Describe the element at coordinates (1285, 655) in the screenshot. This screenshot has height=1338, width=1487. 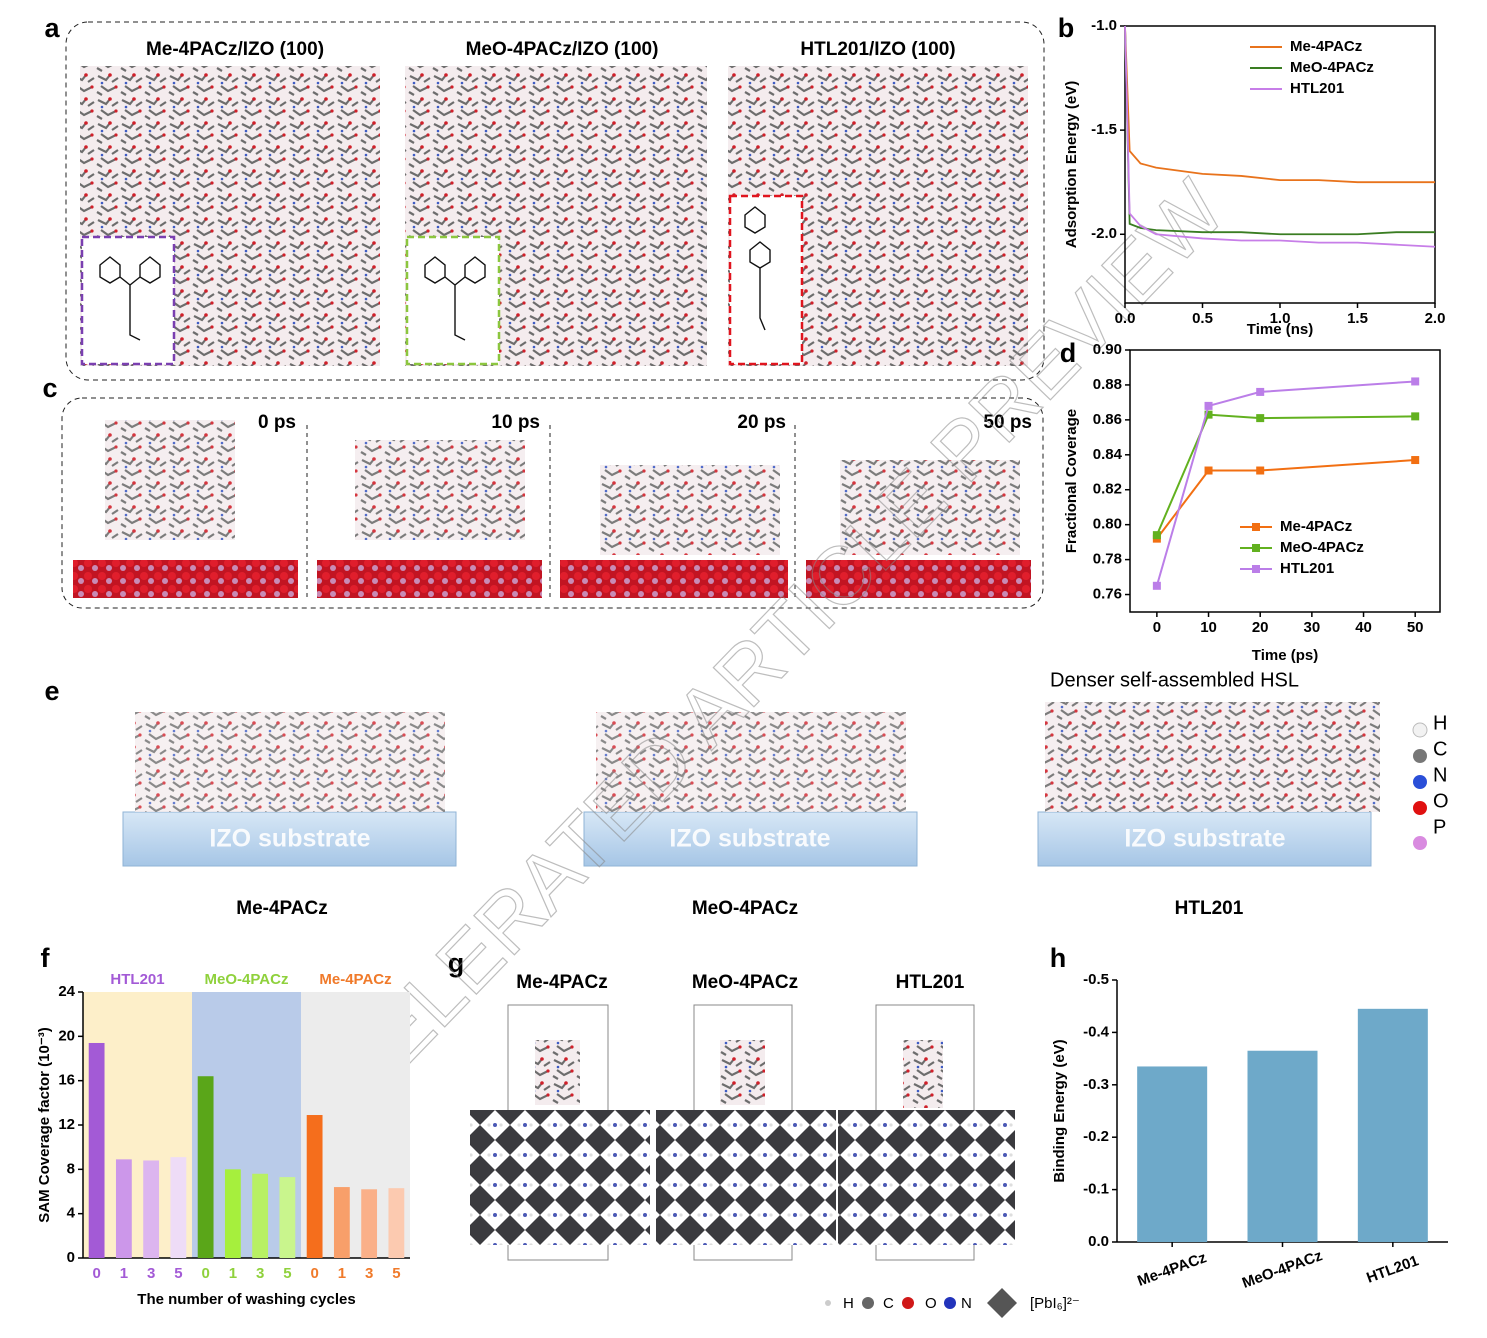
I see `x-axis-title: Time (ps)` at that location.